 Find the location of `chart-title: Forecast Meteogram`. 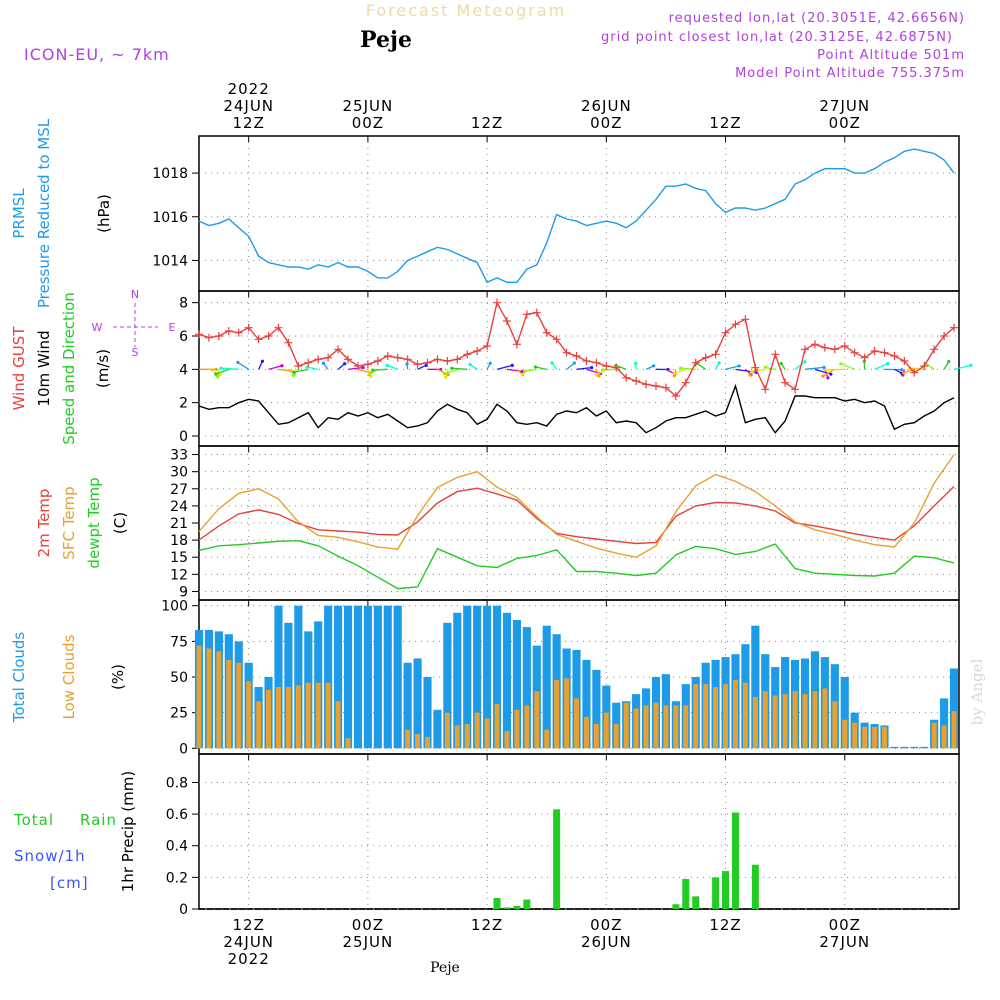

chart-title: Forecast Meteogram is located at coordinates (466, 10).